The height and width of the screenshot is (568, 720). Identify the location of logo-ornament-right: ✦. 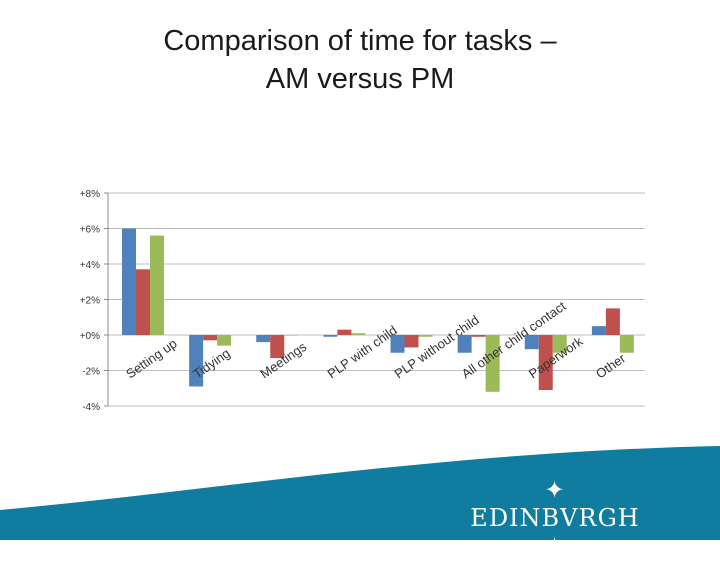
(555, 546).